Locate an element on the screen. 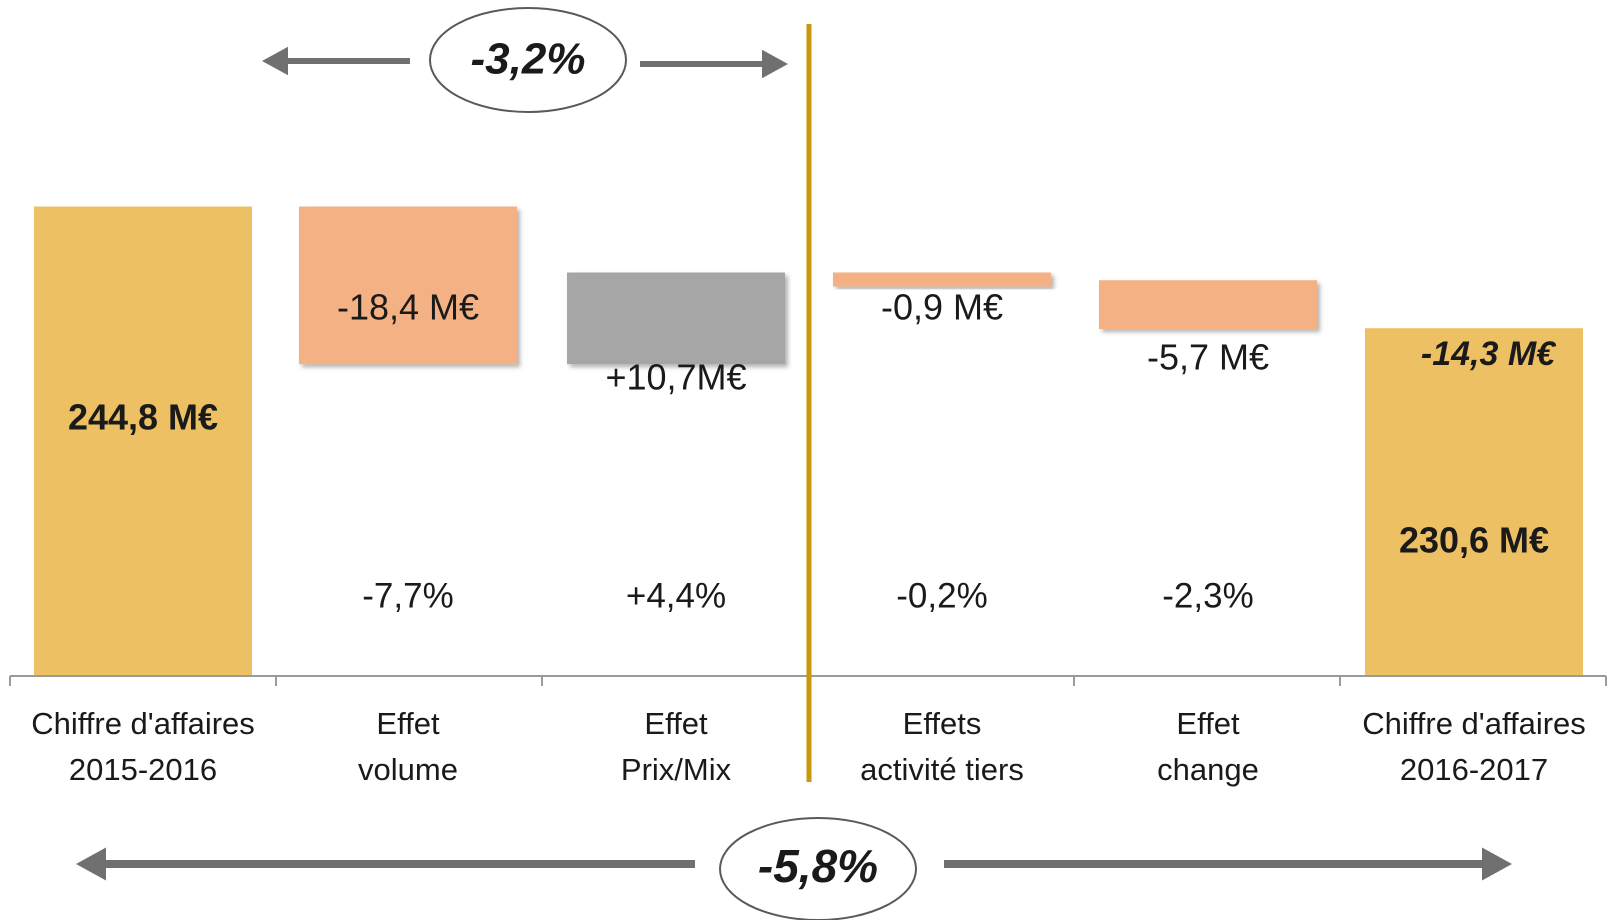 Image resolution: width=1609 pixels, height=920 pixels. category-label-1: Chiffre d'affaires 2015-2016 is located at coordinates (143, 746).